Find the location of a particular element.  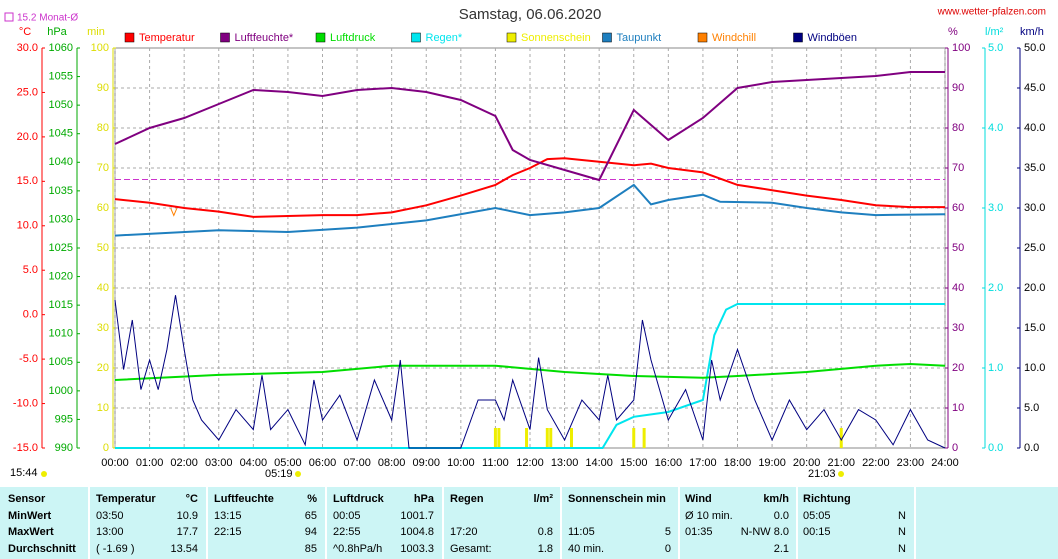

legend-label: Windchill is located at coordinates (734, 38).